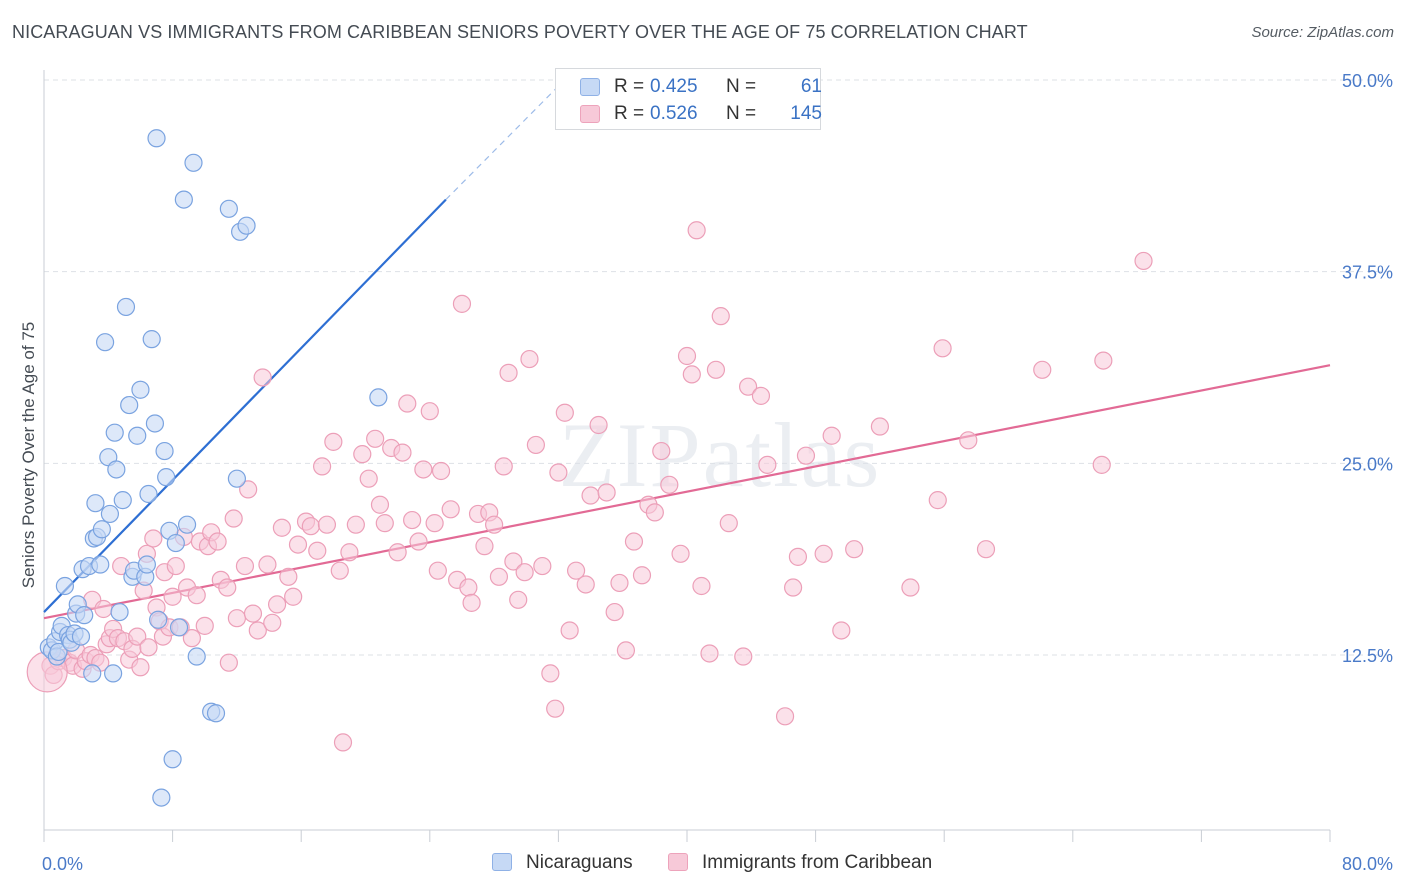 This screenshot has width=1406, height=892. What do you see at coordinates (1367, 656) in the screenshot?
I see `y-tick-label: 12.5%` at bounding box center [1367, 656].